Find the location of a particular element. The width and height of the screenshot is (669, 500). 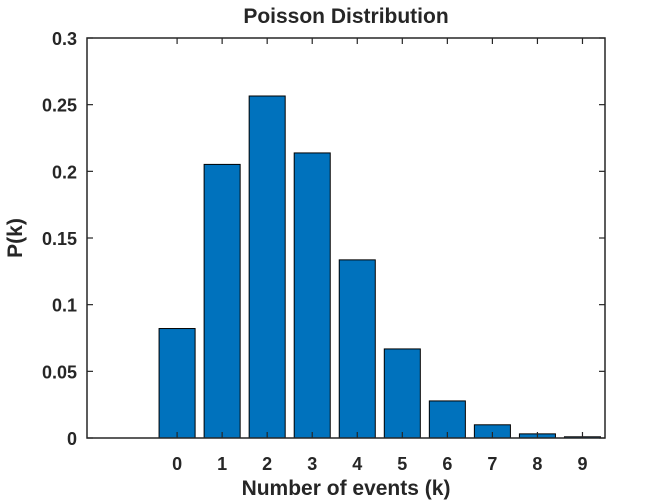

x-tick-label: 8 is located at coordinates (537, 464).